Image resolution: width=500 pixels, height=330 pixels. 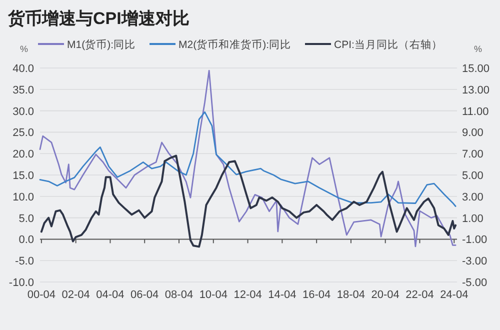 What do you see at coordinates (110, 295) in the screenshot?
I see `x-tick-label: 04-04` at bounding box center [110, 295].